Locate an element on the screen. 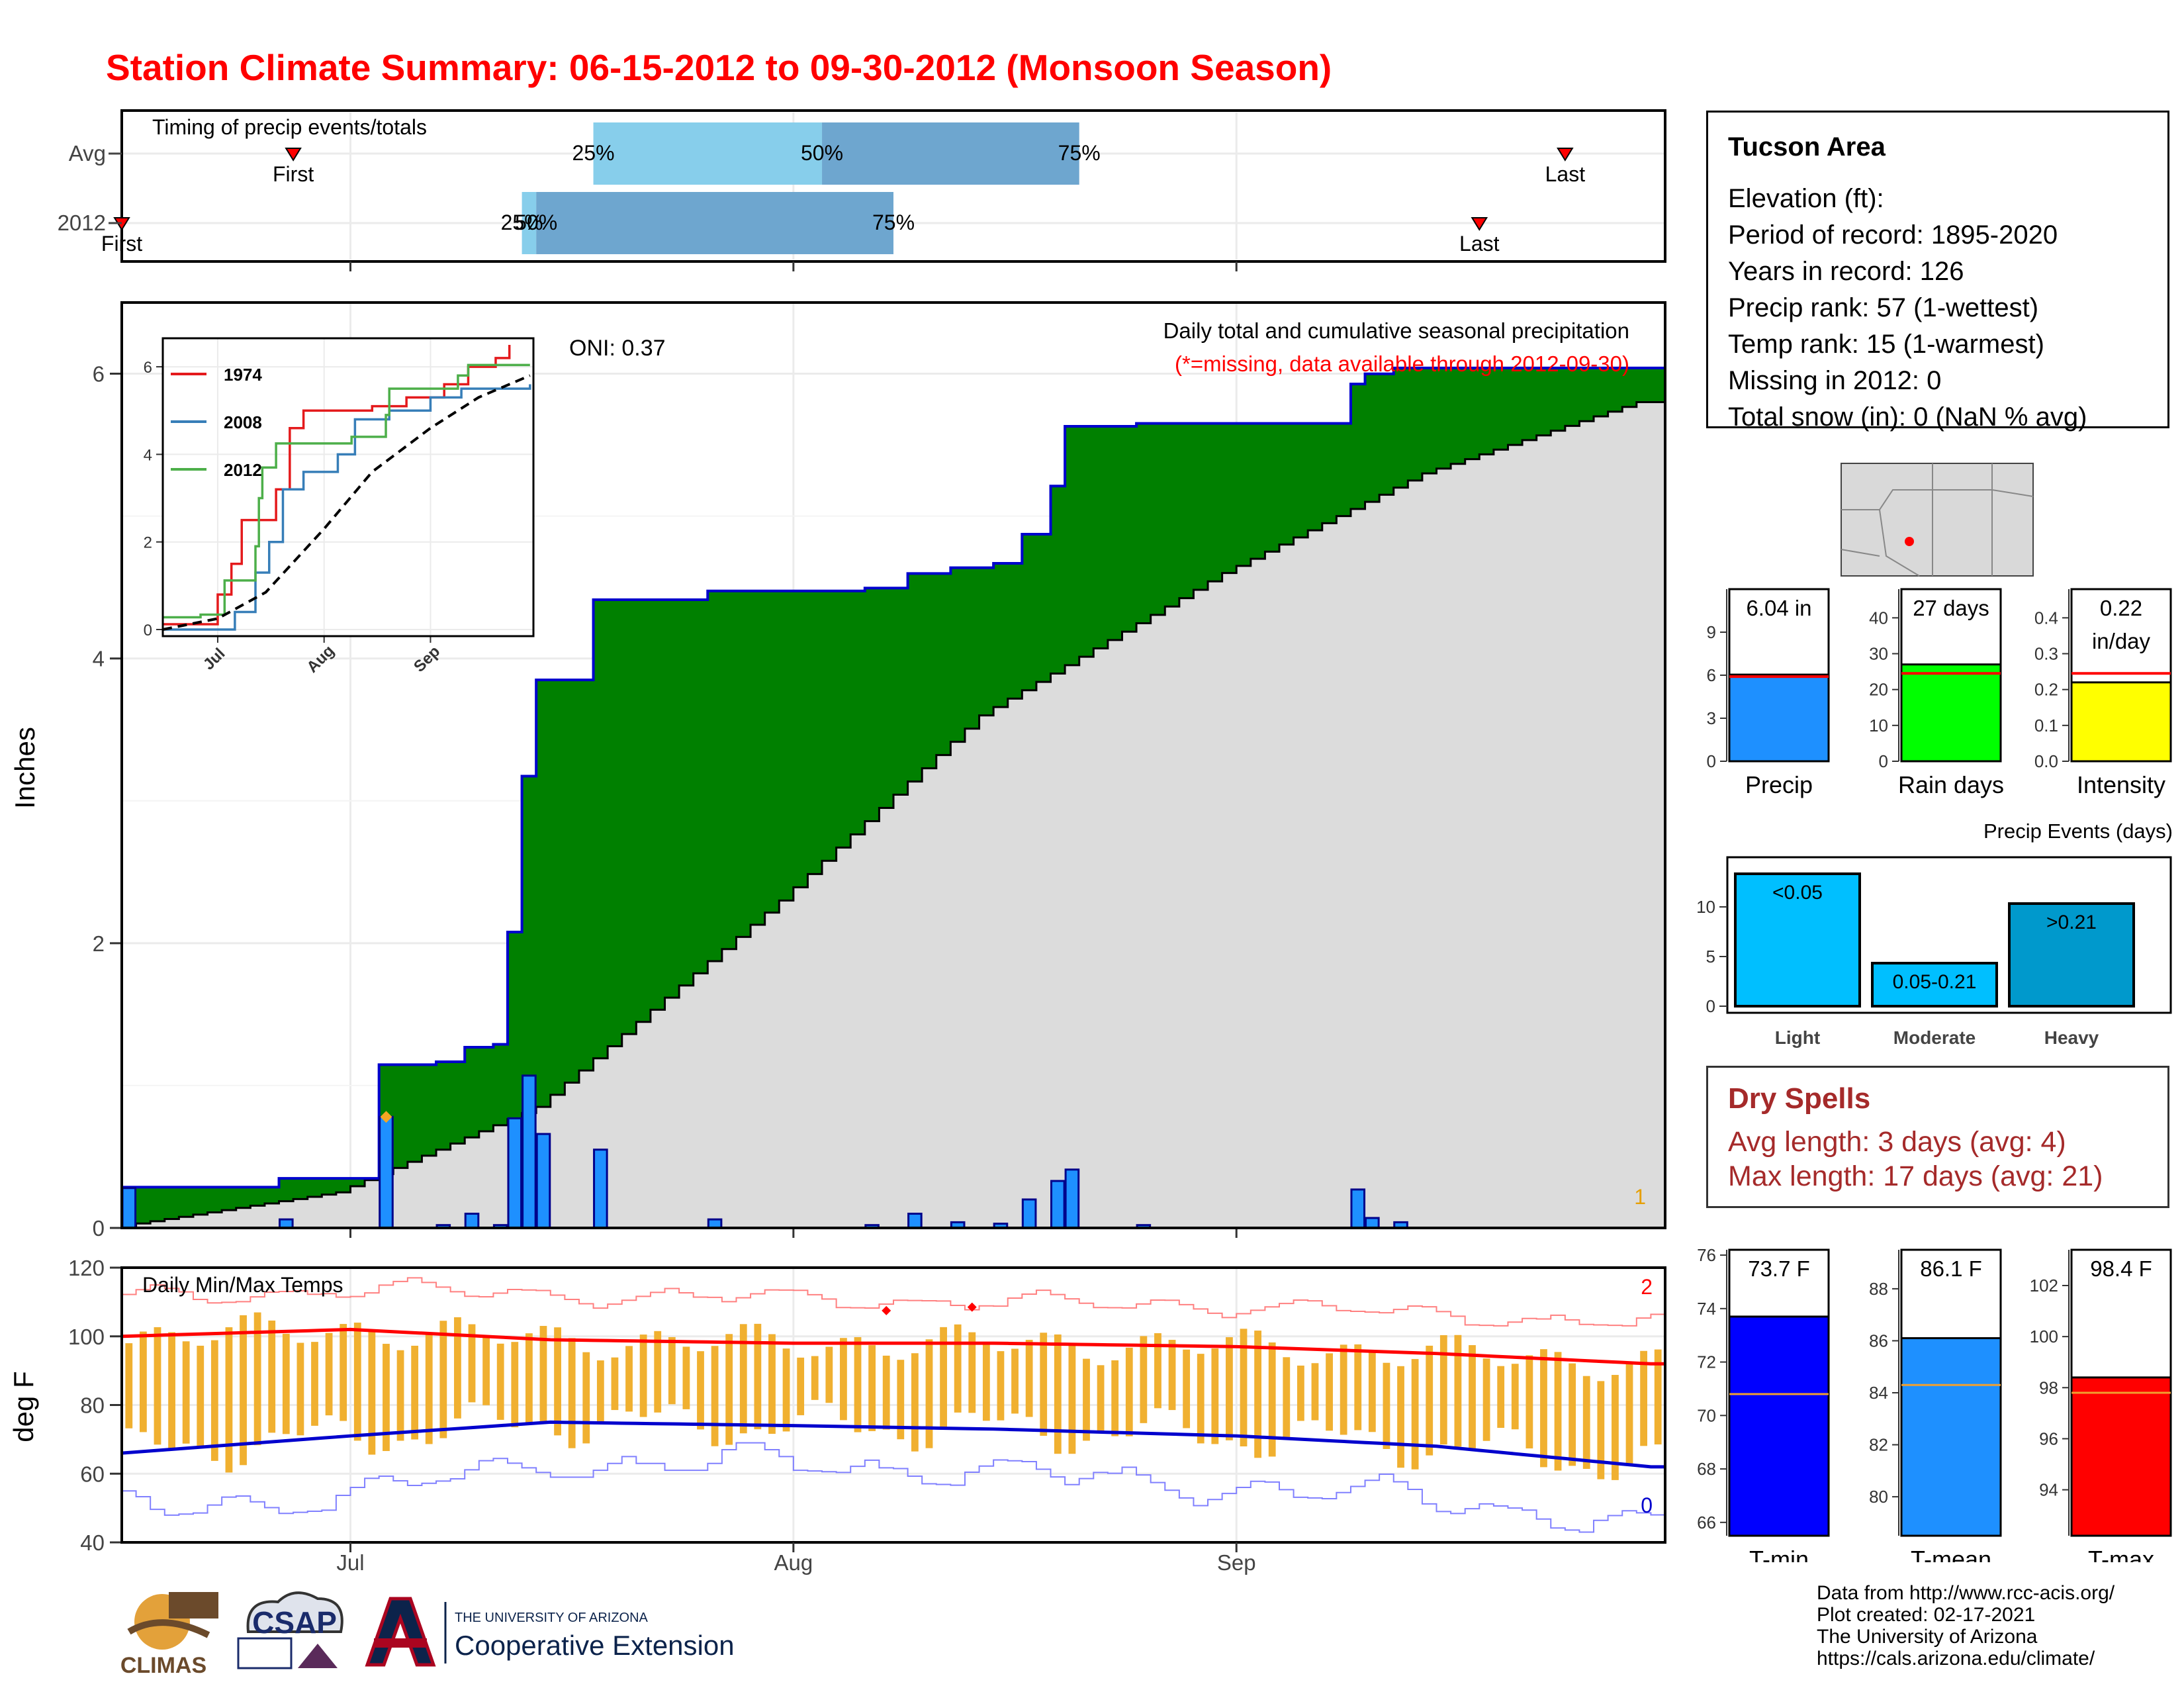 The width and height of the screenshot is (2184, 1688). timing-p25-label: 25% is located at coordinates (593, 153).